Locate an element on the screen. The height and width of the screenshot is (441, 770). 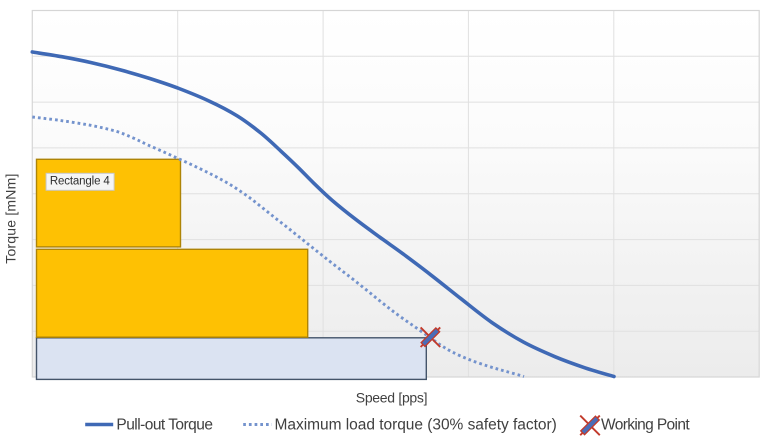
svg-text: Torque [mNm] is located at coordinates (11, 218).